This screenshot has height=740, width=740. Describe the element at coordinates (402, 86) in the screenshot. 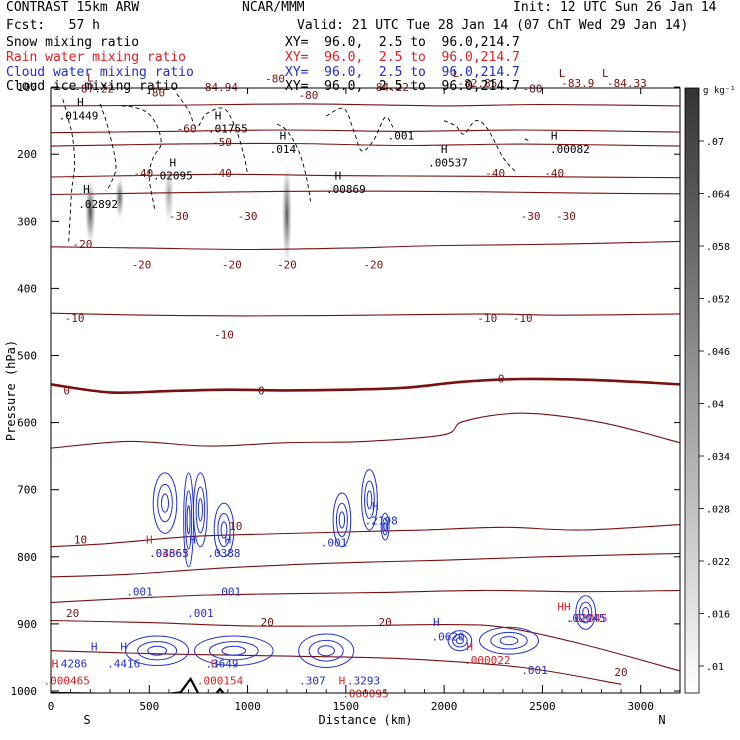

I see `field-xy-cloud-ice: XY= 96.0, 2.5 to 96.0,214.7` at that location.